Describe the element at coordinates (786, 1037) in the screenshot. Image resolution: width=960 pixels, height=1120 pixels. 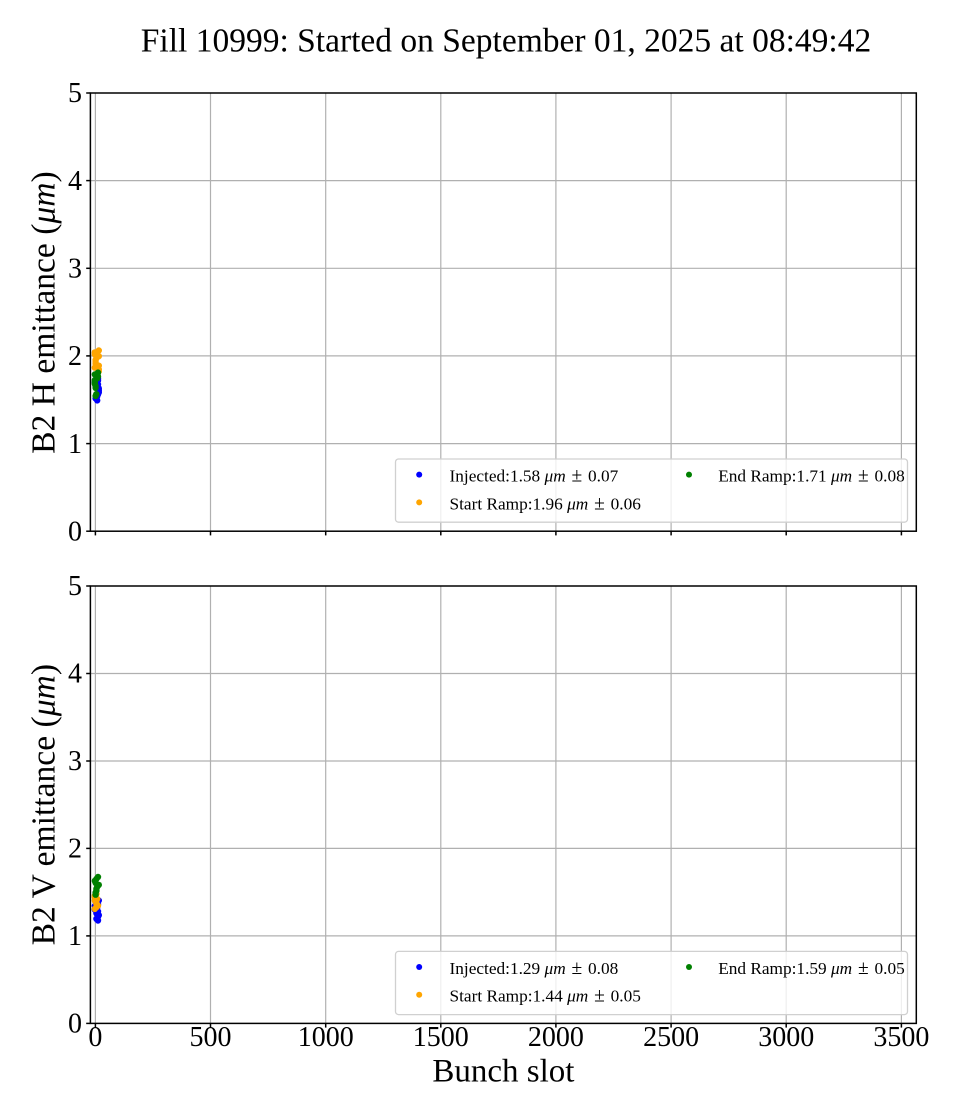
I see `svg-text: 3000` at that location.